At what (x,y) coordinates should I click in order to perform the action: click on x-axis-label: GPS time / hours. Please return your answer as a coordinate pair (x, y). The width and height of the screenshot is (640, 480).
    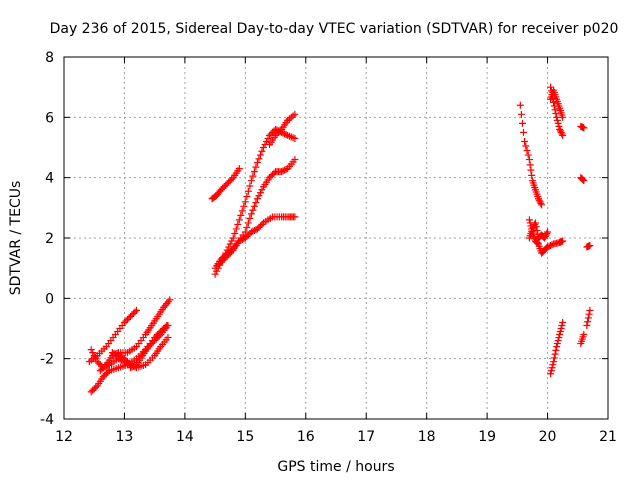
    Looking at the image, I should click on (335, 467).